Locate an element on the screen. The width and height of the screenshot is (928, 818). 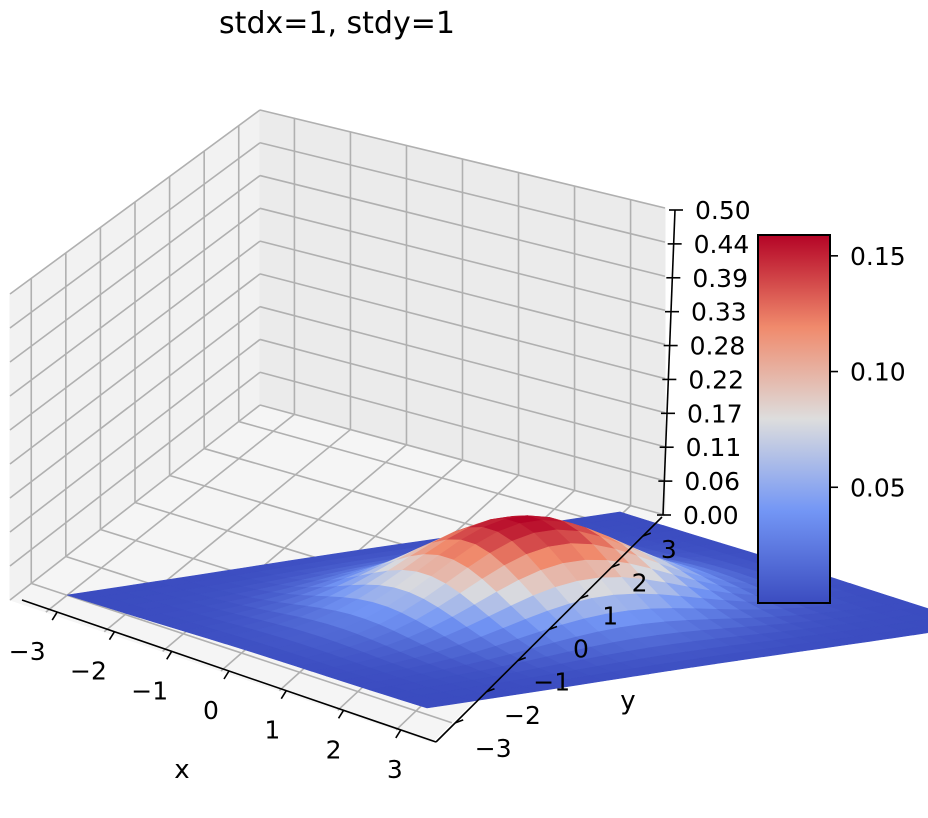
colorbar-gradient-bar is located at coordinates (794, 419).